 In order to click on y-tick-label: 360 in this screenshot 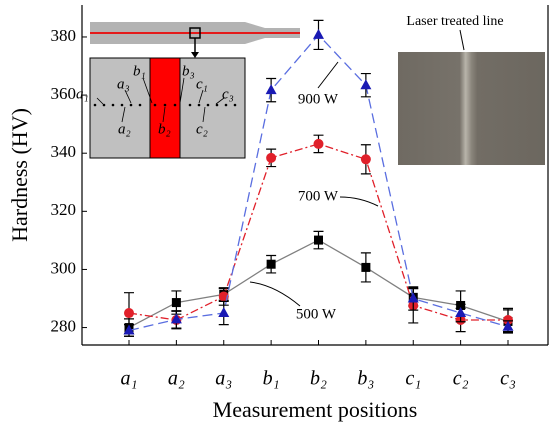, I will do `click(64, 93)`.